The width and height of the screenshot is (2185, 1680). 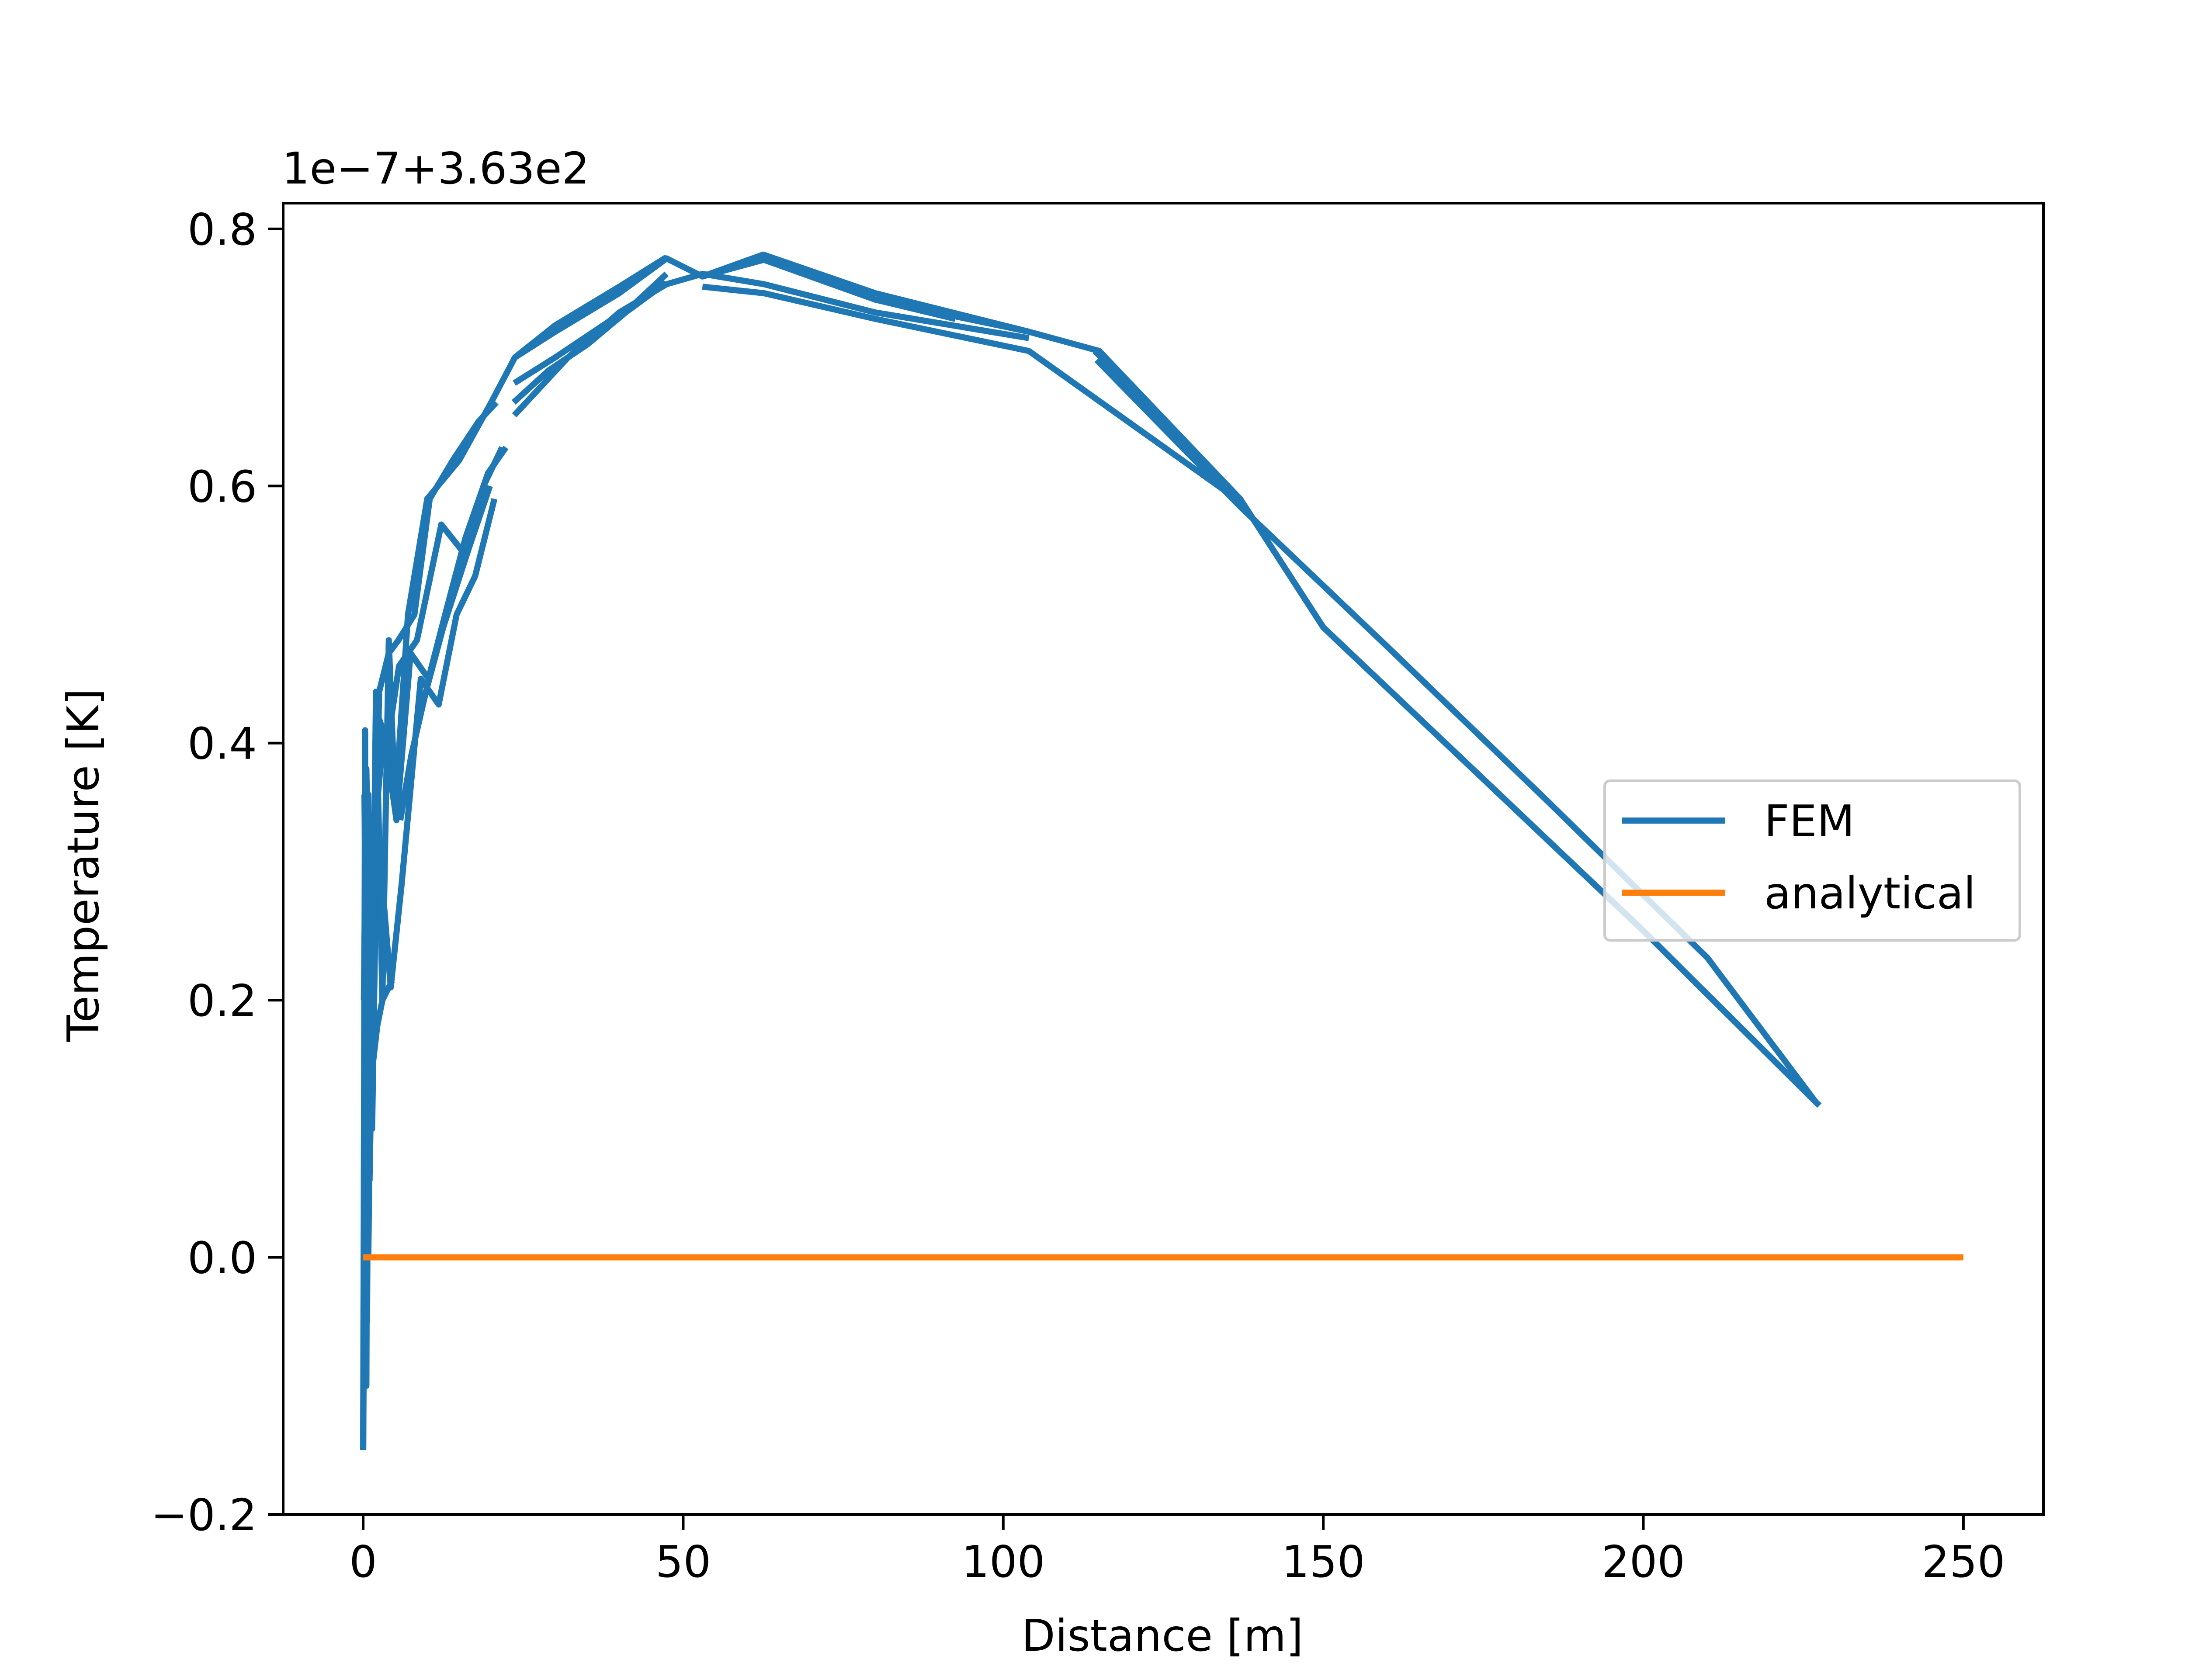 I want to click on legend-label-analytical: analytical, so click(x=1870, y=894).